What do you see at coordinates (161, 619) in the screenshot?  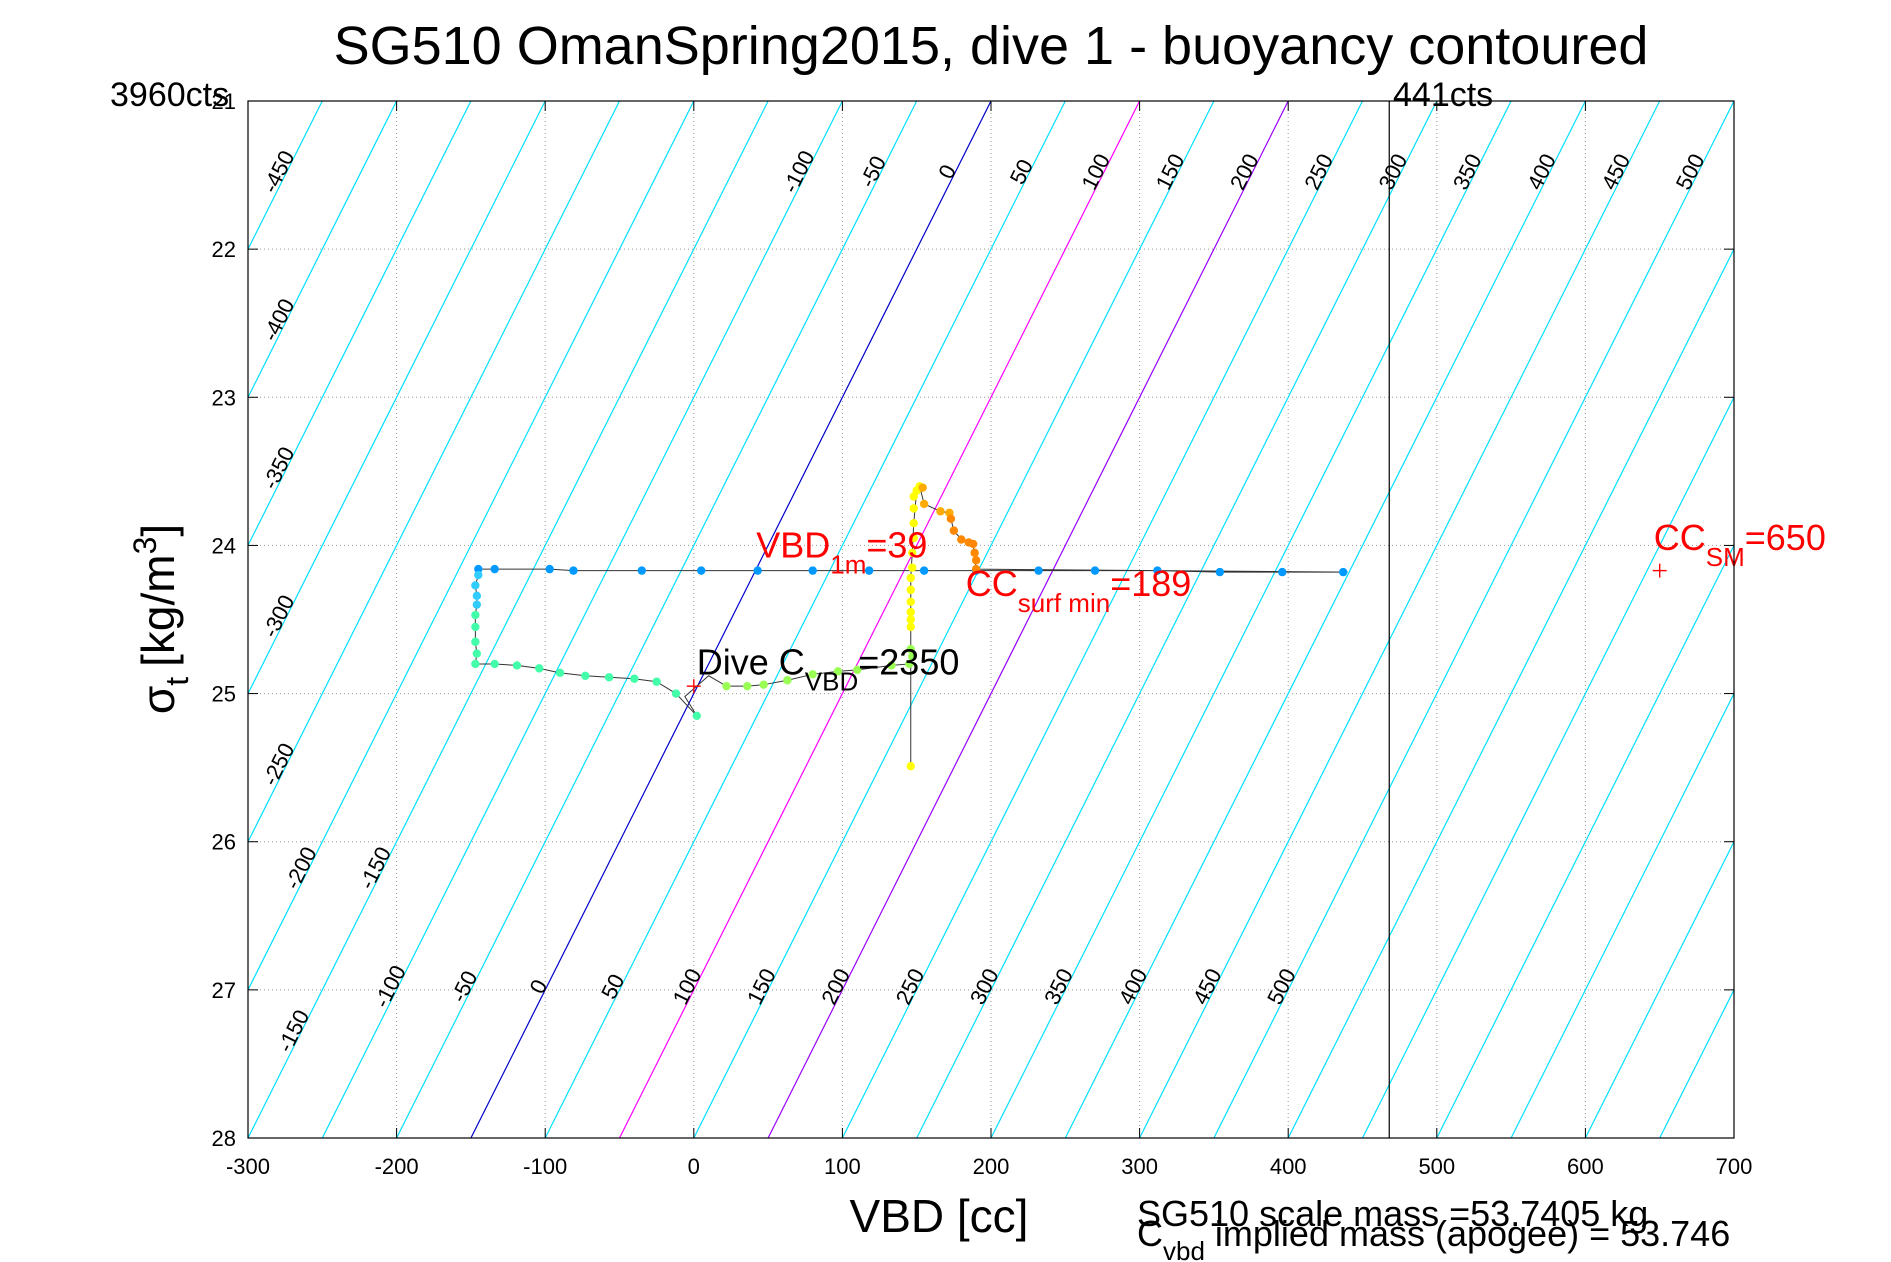 I see `y-axis-label: σt [kg/m3]` at bounding box center [161, 619].